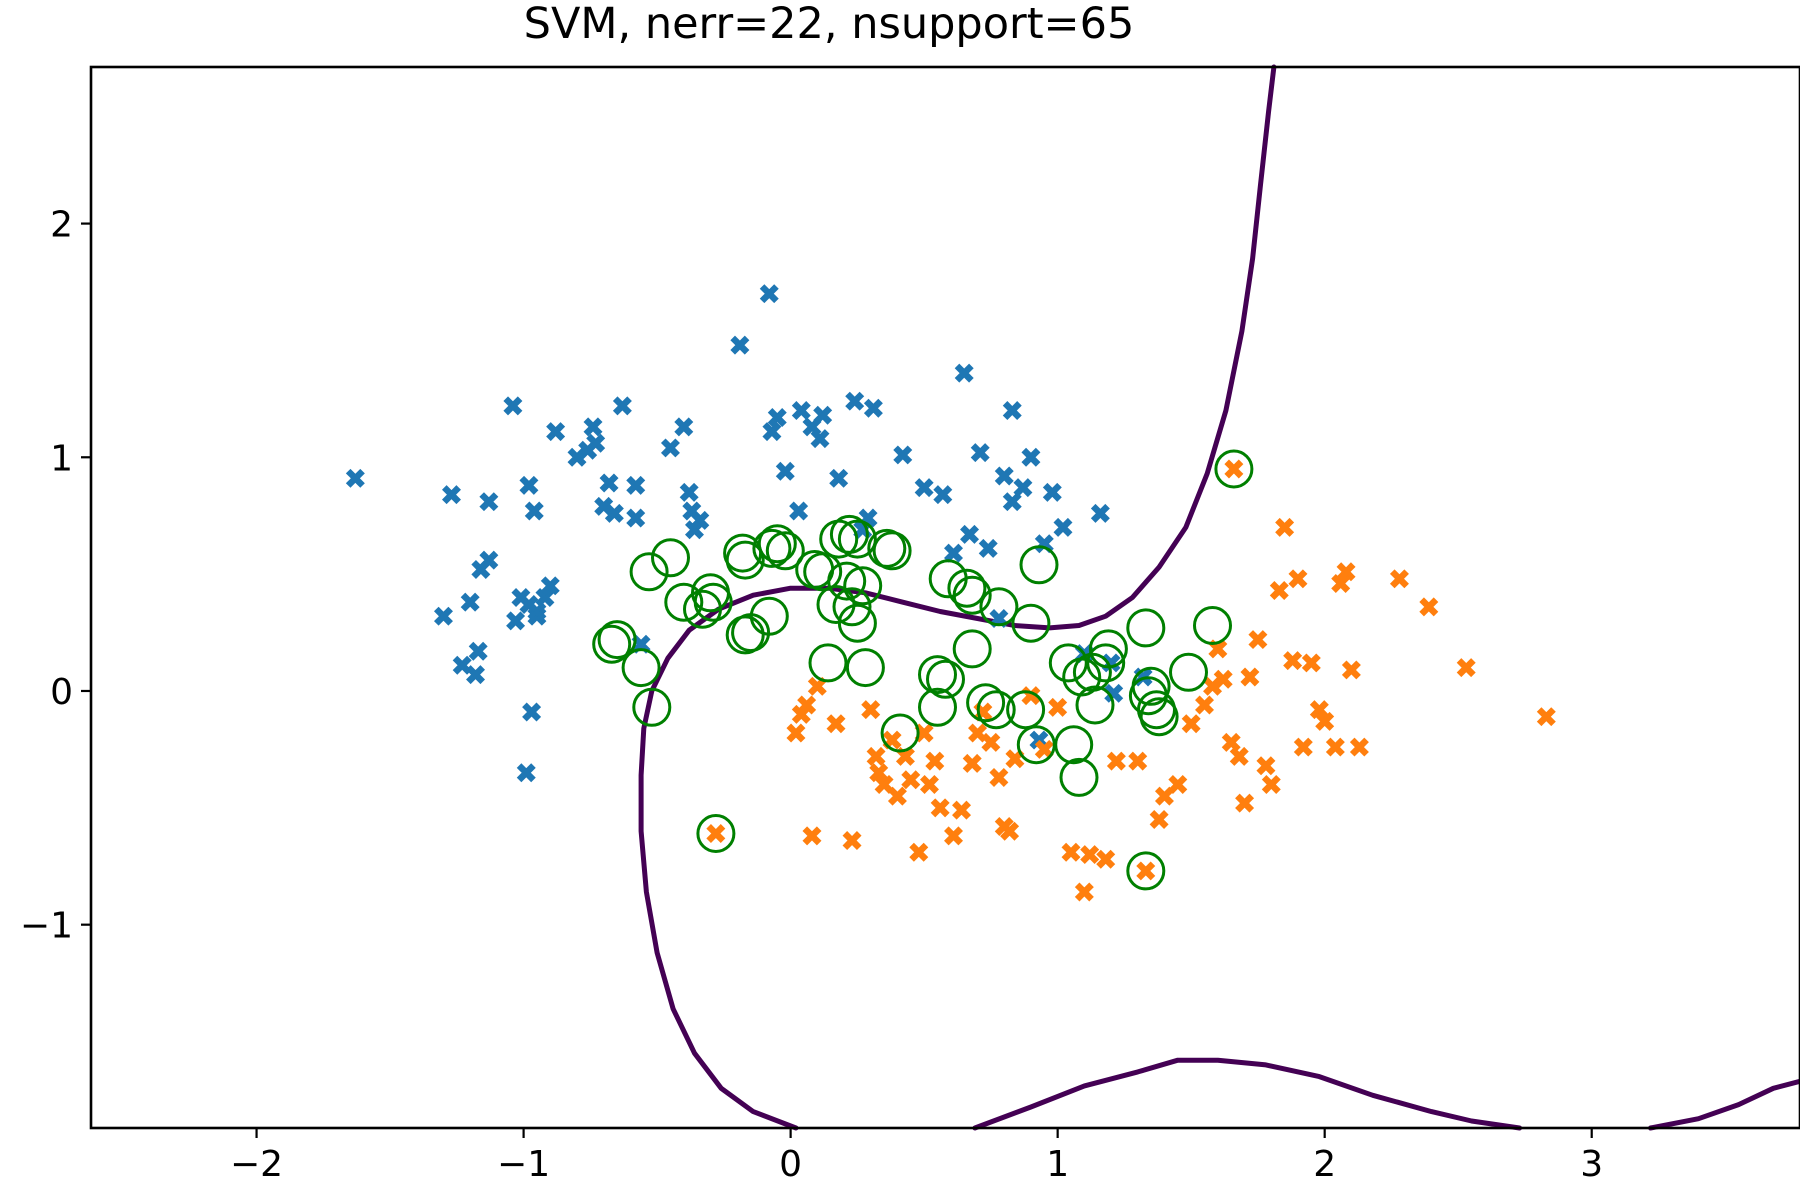 The width and height of the screenshot is (1800, 1200). What do you see at coordinates (61, 225) in the screenshot?
I see `y-tick-label-4: 2` at bounding box center [61, 225].